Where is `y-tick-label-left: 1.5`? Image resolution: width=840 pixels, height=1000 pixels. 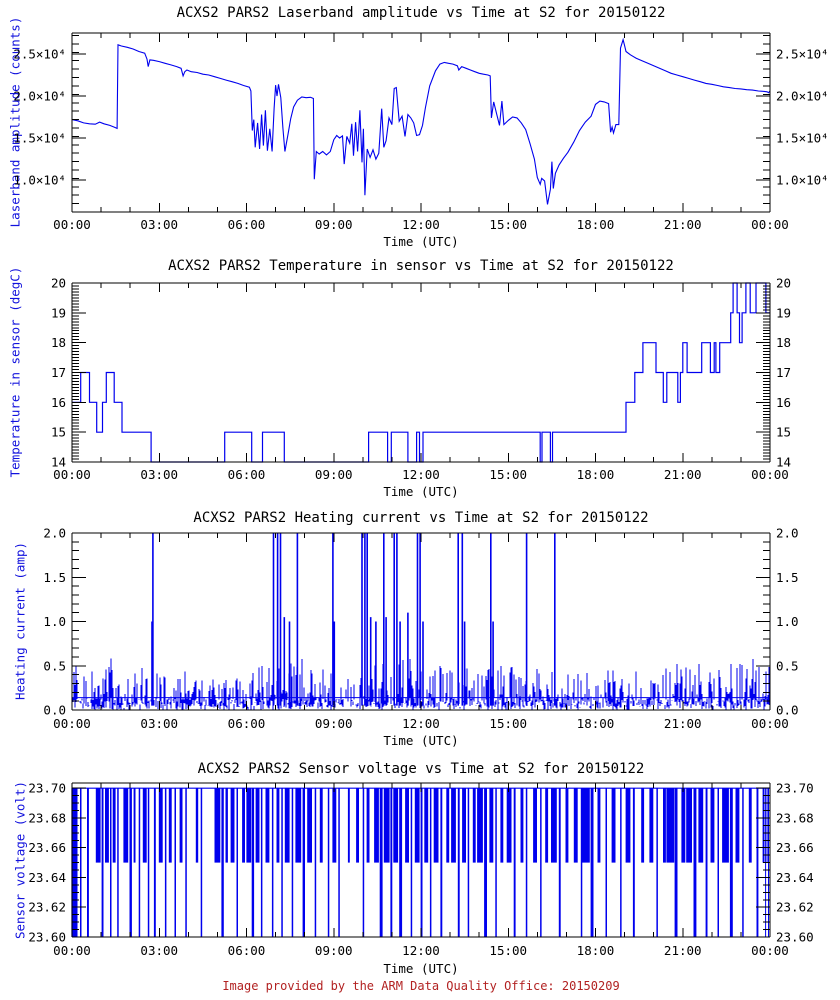 y-tick-label-left: 1.5 is located at coordinates (54, 577).